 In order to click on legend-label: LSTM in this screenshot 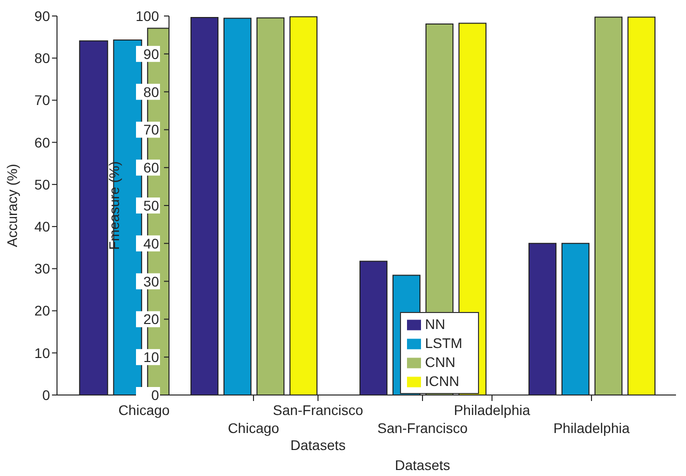, I will do `click(443, 343)`.